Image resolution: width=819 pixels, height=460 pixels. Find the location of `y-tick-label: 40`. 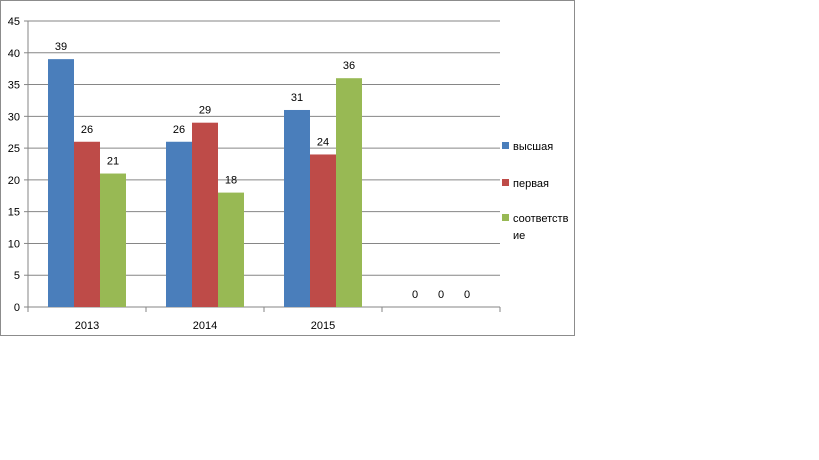

y-tick-label: 40 is located at coordinates (14, 54).